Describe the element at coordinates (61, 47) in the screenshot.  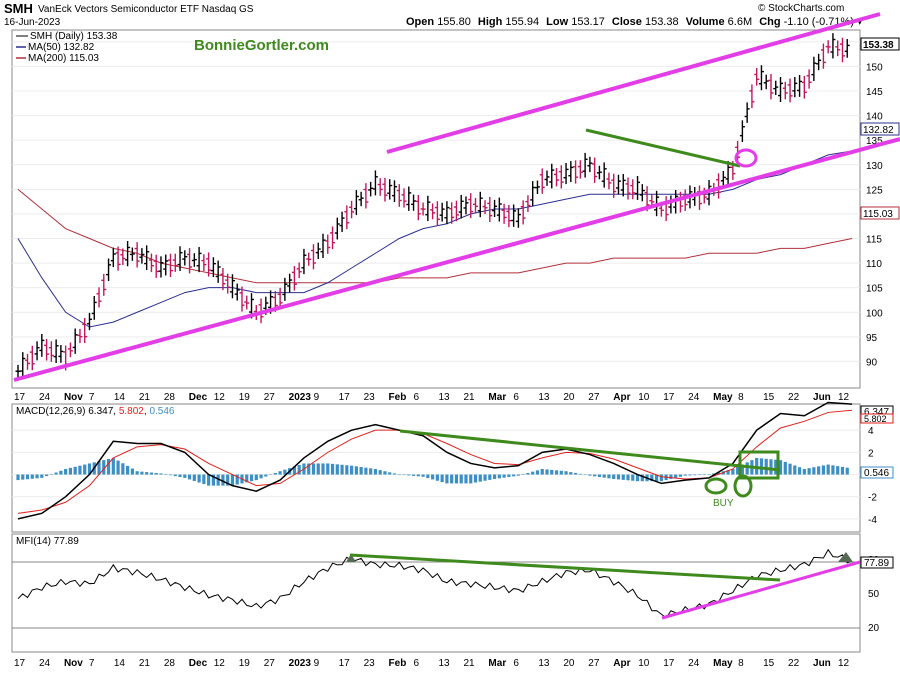
I see `legend-ma50: MA(50) 132.82` at that location.